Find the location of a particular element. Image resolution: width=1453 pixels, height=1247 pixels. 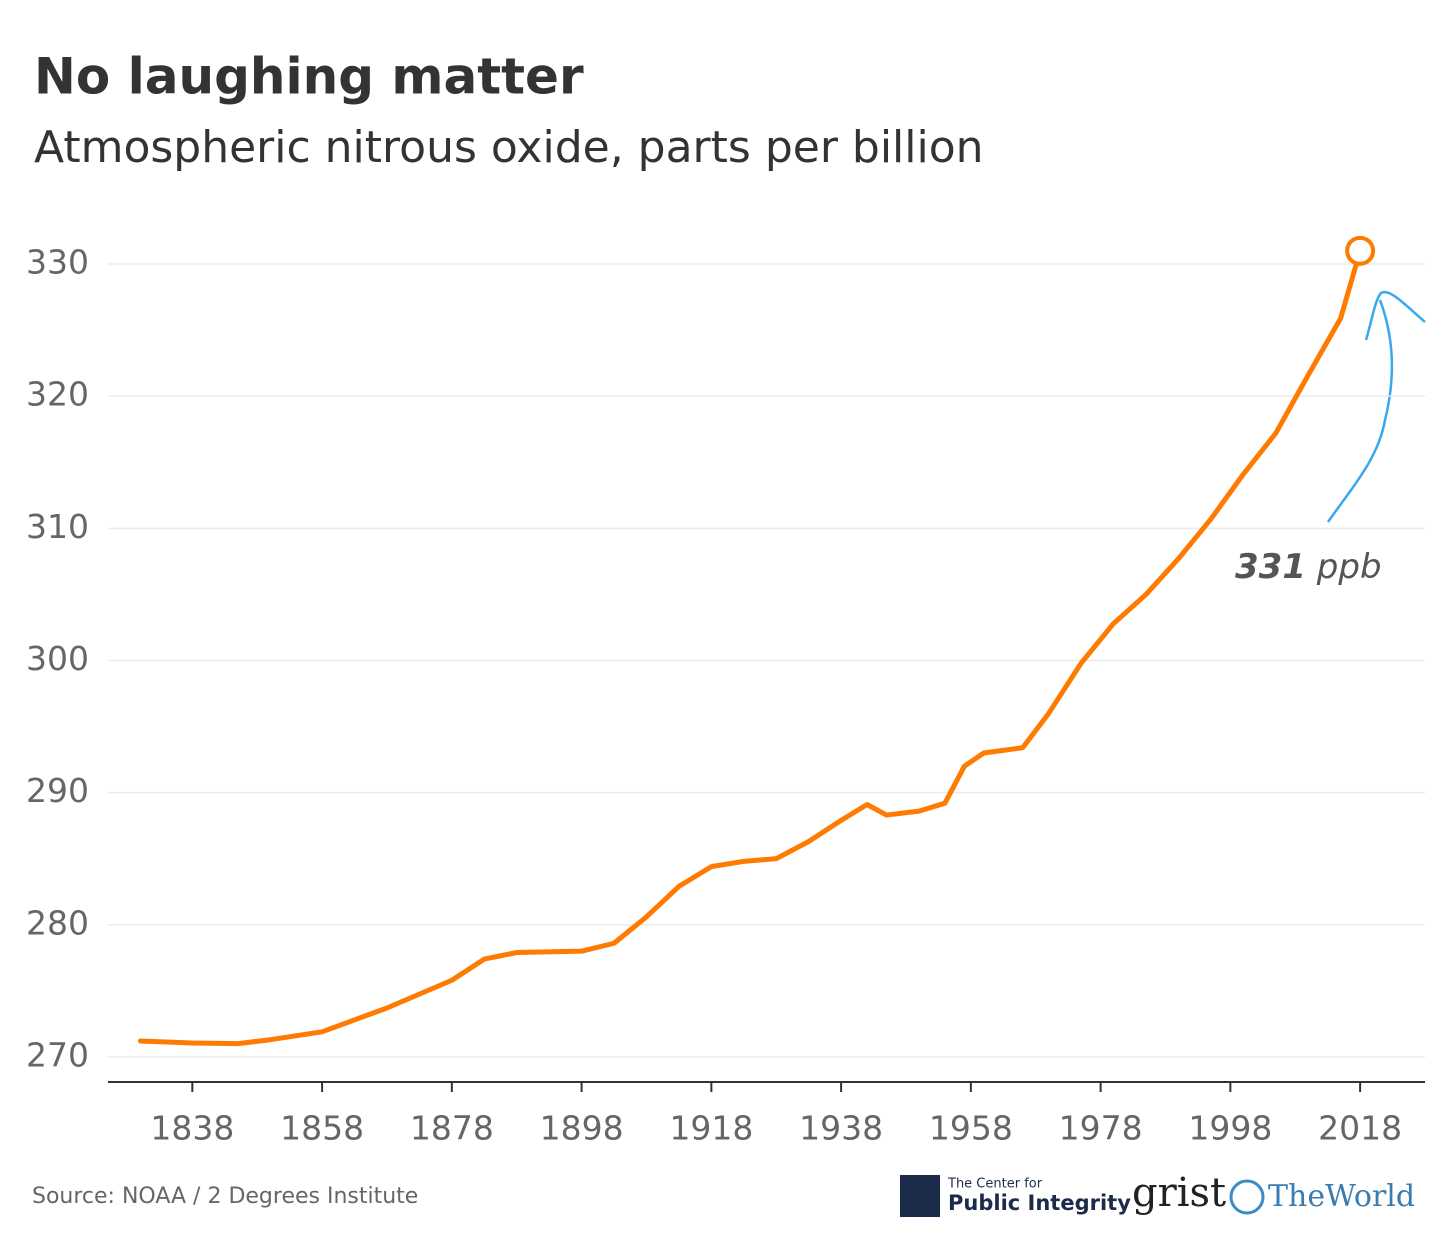

x-tick-label: 1998 is located at coordinates (1230, 1128).